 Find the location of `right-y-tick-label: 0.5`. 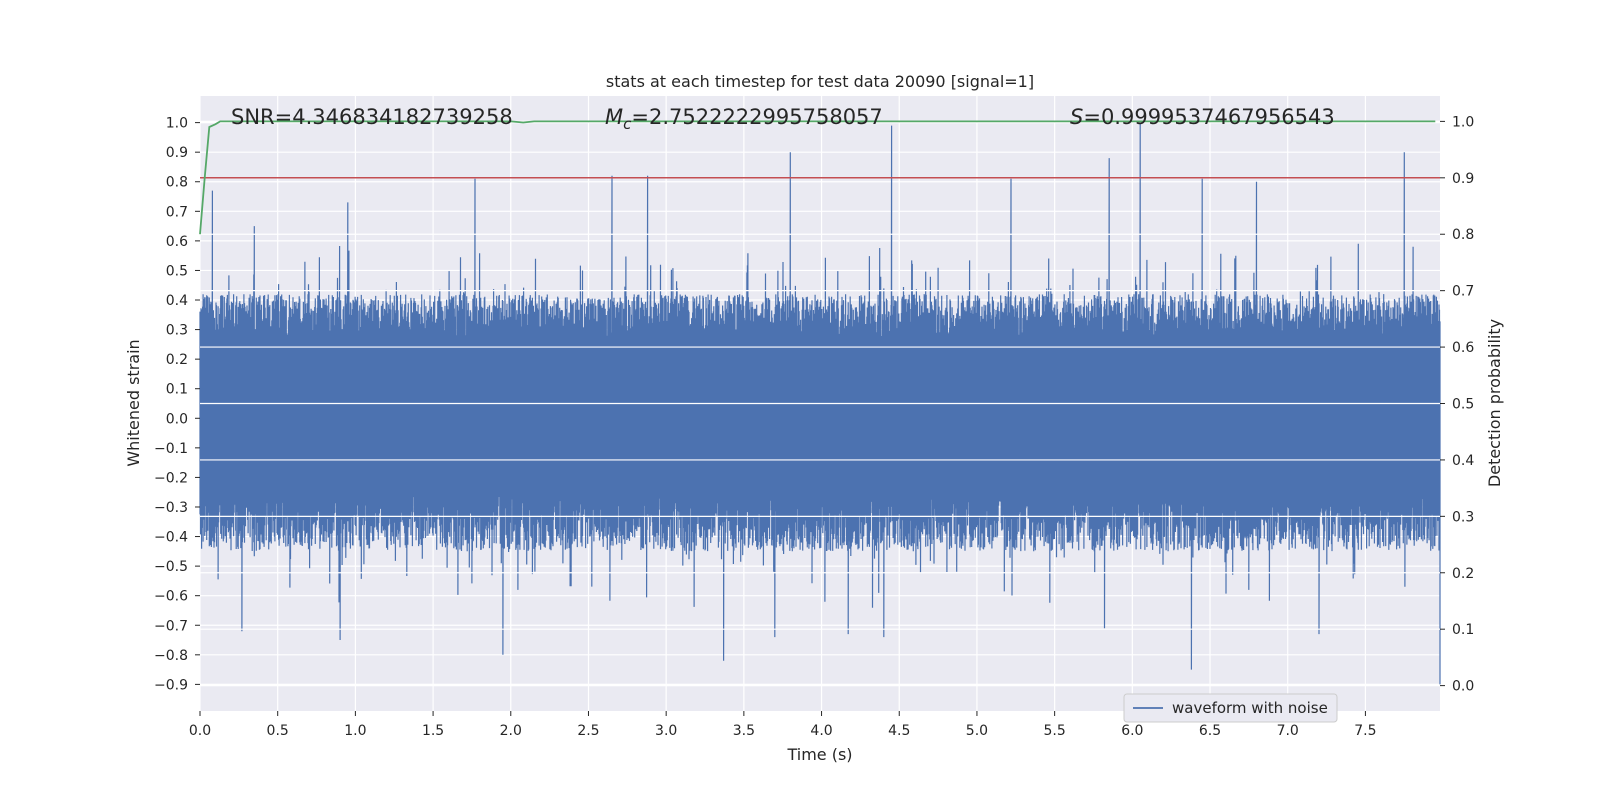

right-y-tick-label: 0.5 is located at coordinates (1463, 405).